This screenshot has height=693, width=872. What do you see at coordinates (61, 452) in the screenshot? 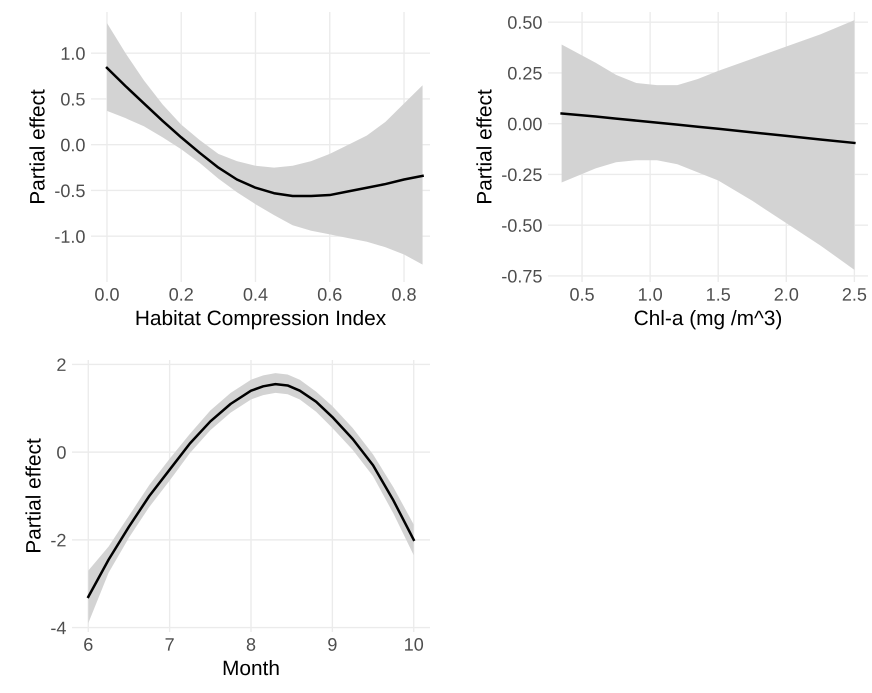
I see `y-tick-label: 0` at bounding box center [61, 452].